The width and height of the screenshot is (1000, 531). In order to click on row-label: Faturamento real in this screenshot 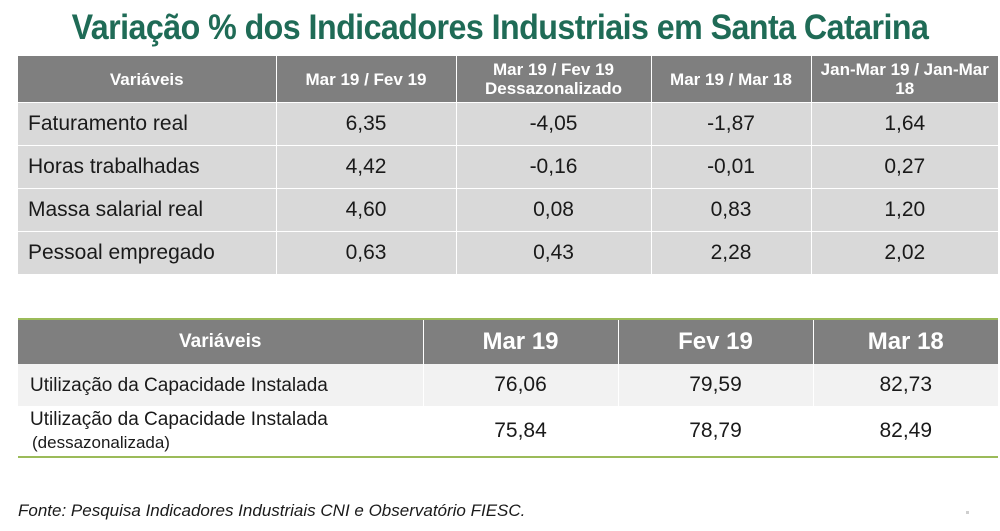, I will do `click(147, 124)`.